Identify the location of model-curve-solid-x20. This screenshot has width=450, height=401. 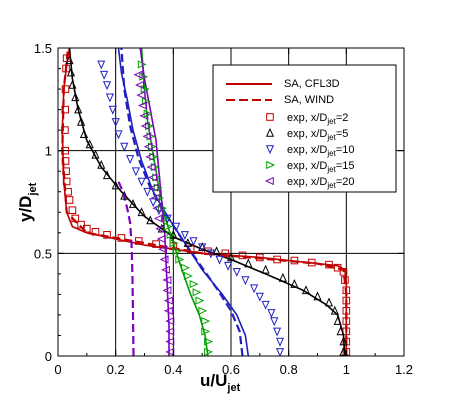
(154, 202).